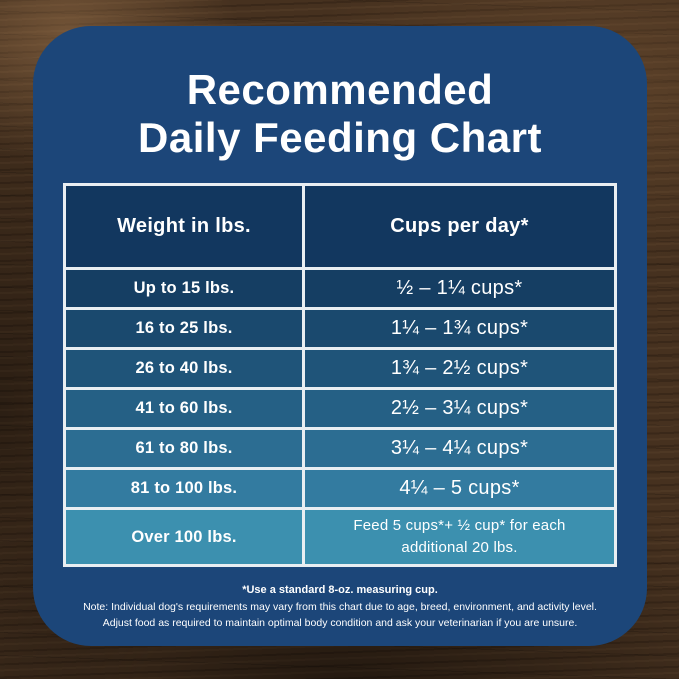 The image size is (679, 679). Describe the element at coordinates (184, 288) in the screenshot. I see `row-1-weight-cell: Up to 15 lbs.` at that location.